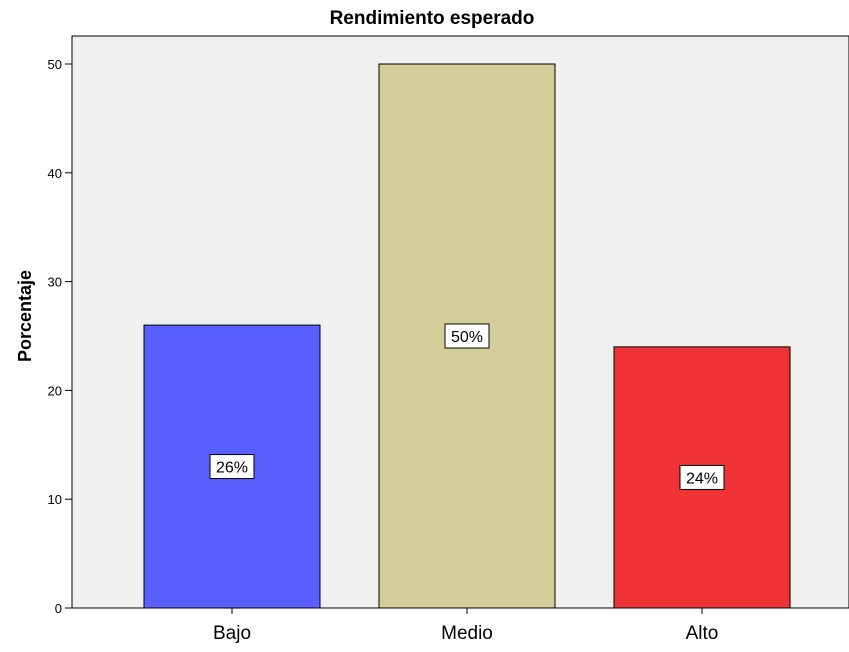  What do you see at coordinates (25, 316) in the screenshot?
I see `y-axis-label: Porcentaje` at bounding box center [25, 316].